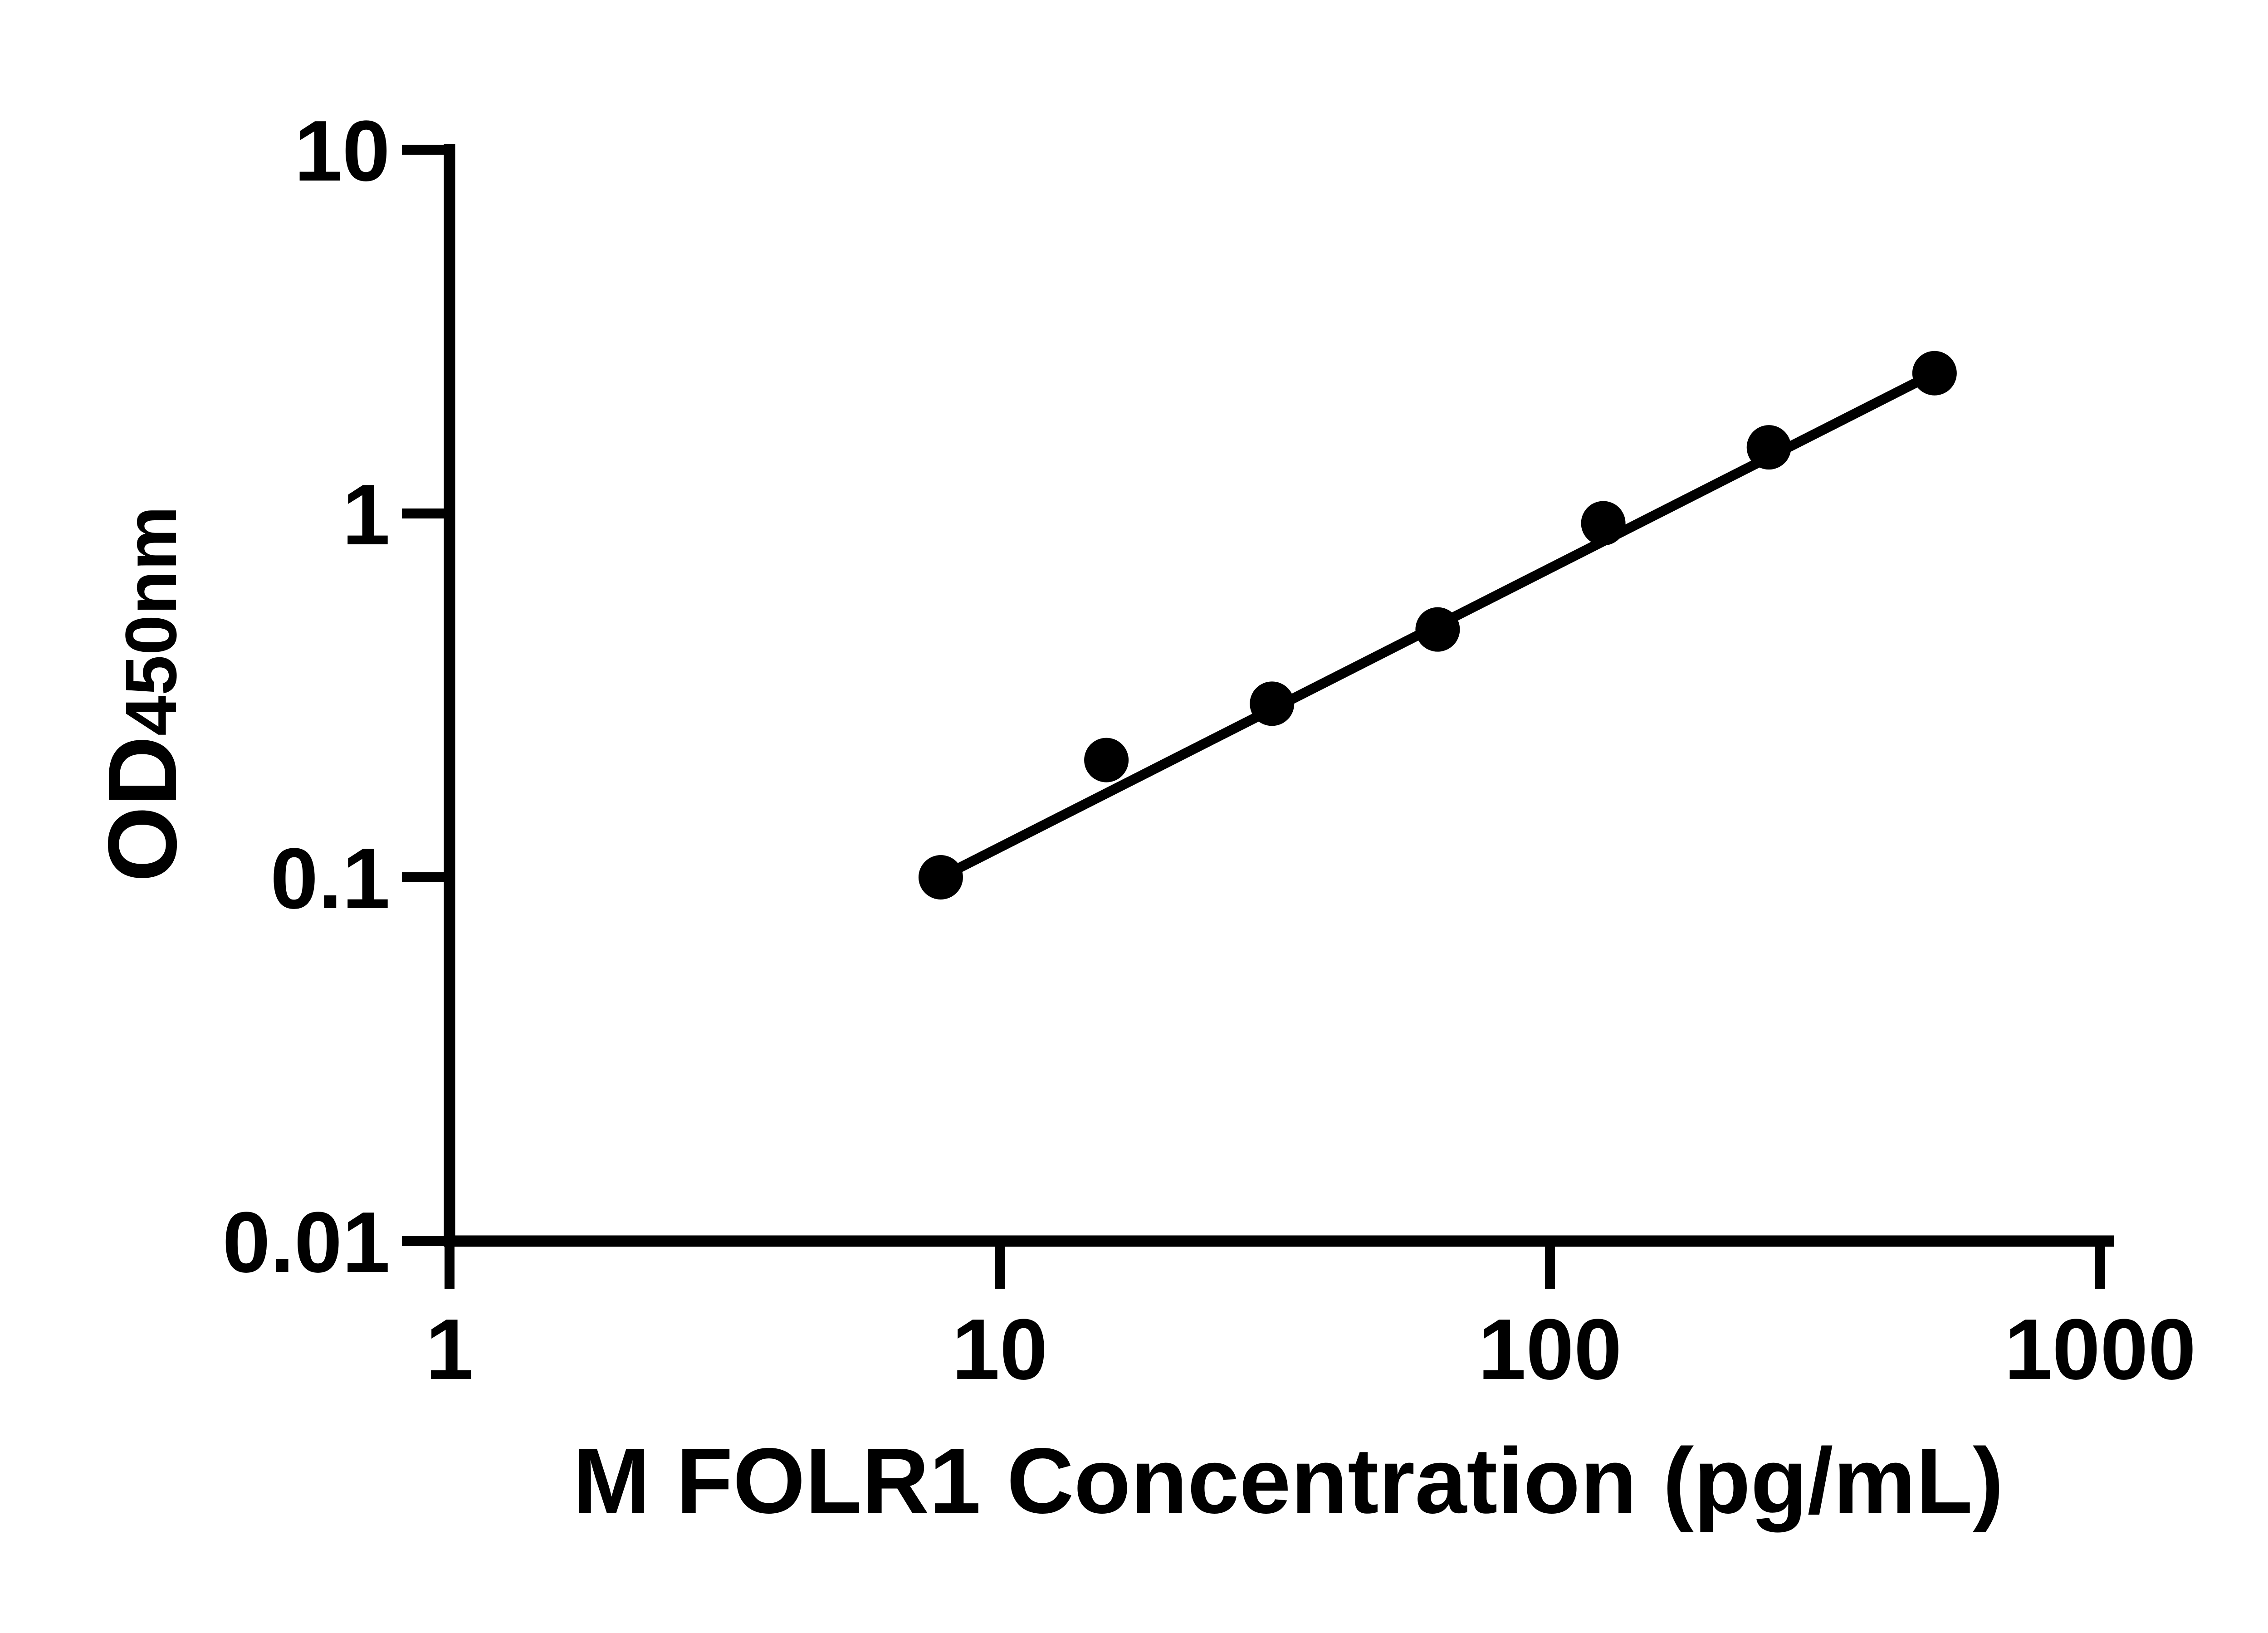  I want to click on x-tick-label: 100, so click(1550, 1349).